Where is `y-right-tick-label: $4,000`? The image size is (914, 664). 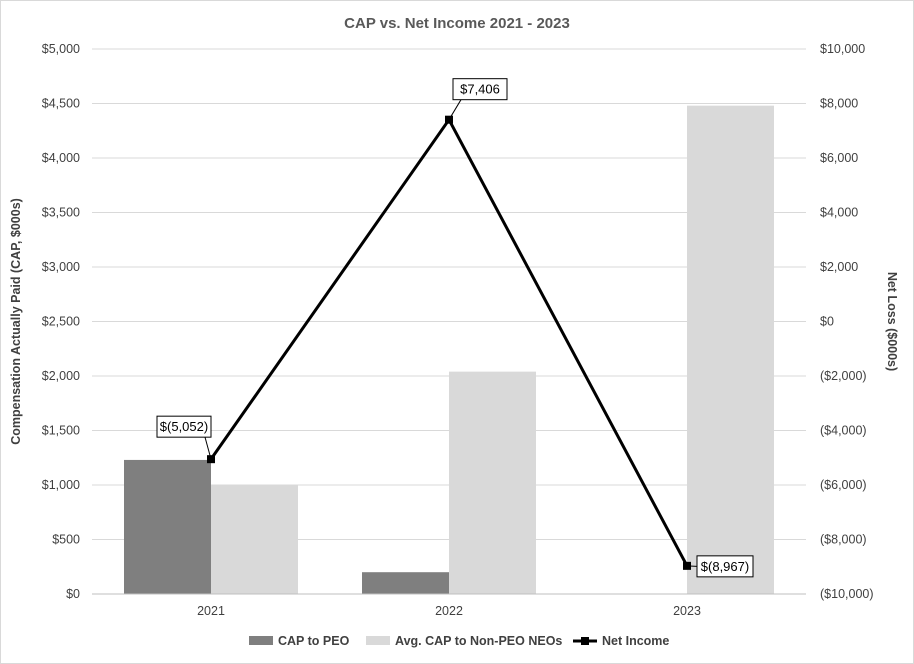 y-right-tick-label: $4,000 is located at coordinates (839, 213).